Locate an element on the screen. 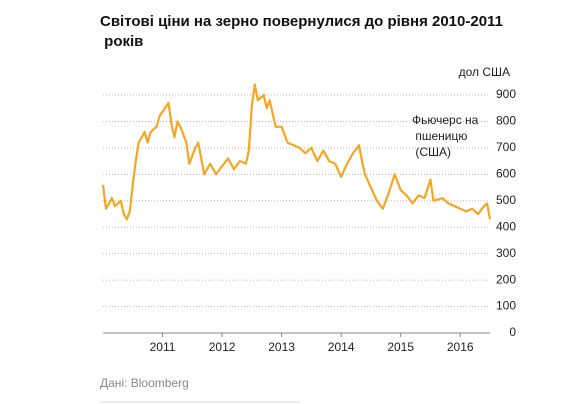 The height and width of the screenshot is (404, 566). y-tick-label: 300 is located at coordinates (506, 253).